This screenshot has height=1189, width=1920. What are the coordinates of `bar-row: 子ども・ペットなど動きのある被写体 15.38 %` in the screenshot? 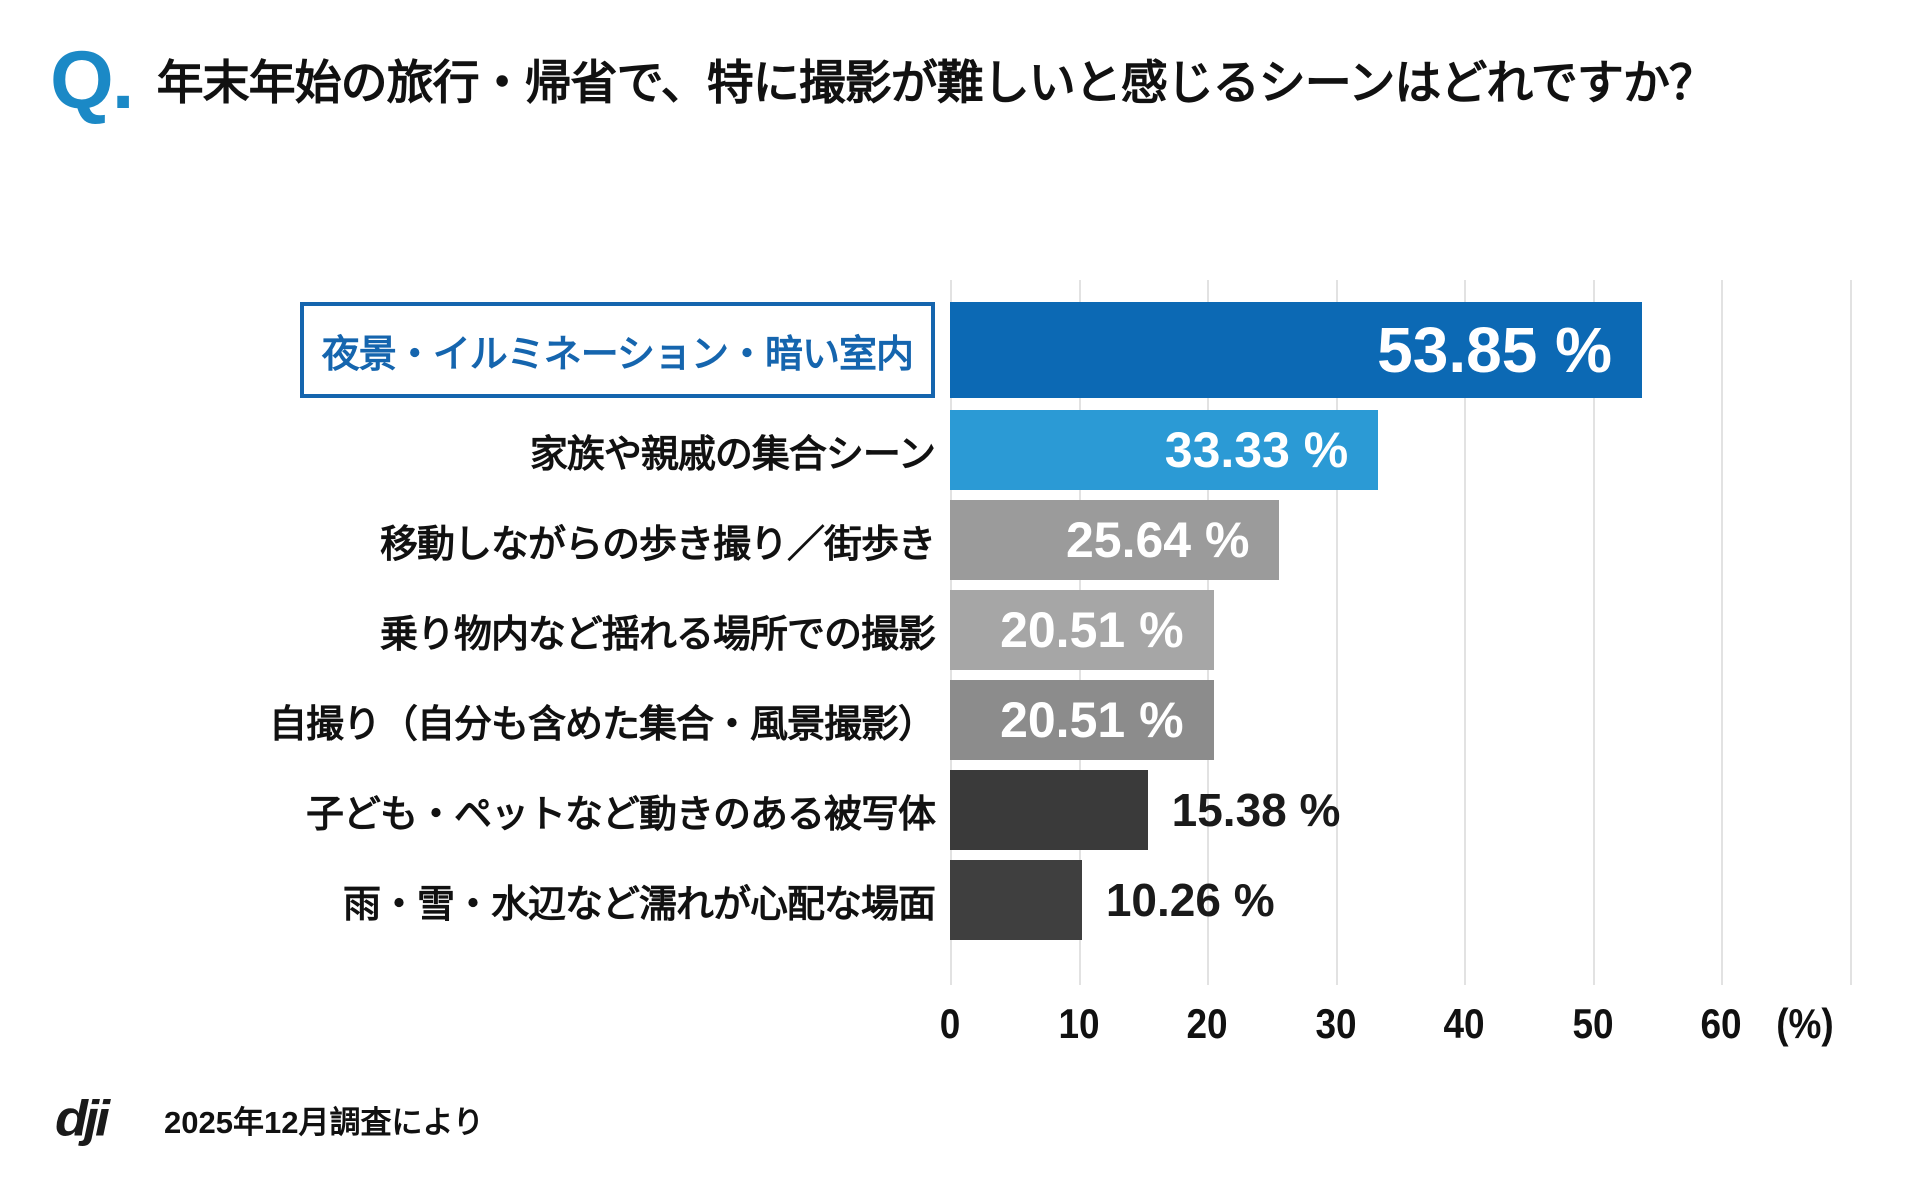 It's located at (960, 810).